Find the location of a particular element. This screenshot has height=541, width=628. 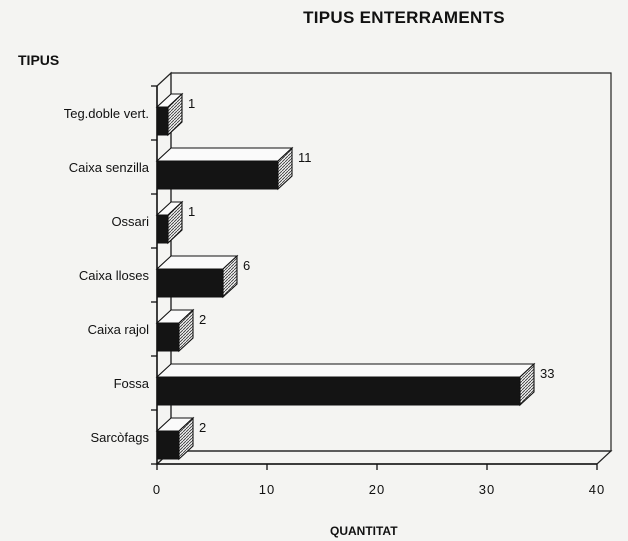

category-label: Fossa is located at coordinates (132, 383).